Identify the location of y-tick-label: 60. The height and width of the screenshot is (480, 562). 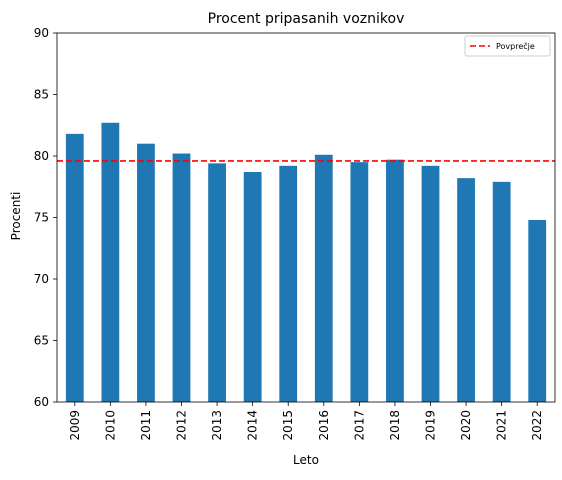
(41, 402).